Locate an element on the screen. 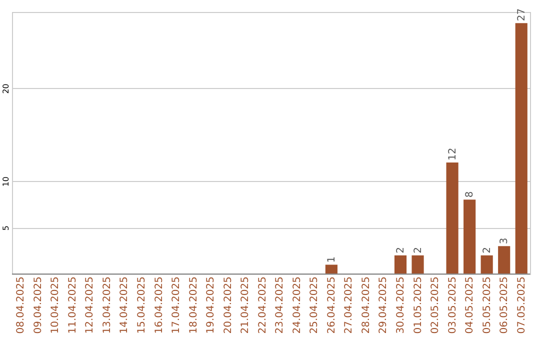 This screenshot has width=540, height=340. x-tick-label: 13.04.2025 is located at coordinates (107, 305).